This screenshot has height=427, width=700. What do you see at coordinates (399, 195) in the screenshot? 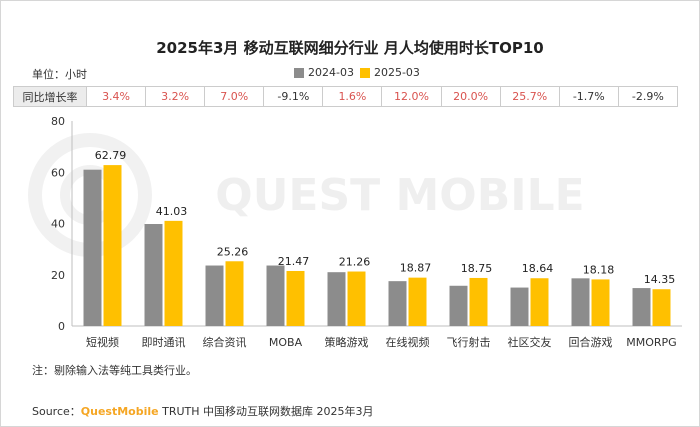
I see `watermark-text: QUEST MOBILE` at bounding box center [399, 195].